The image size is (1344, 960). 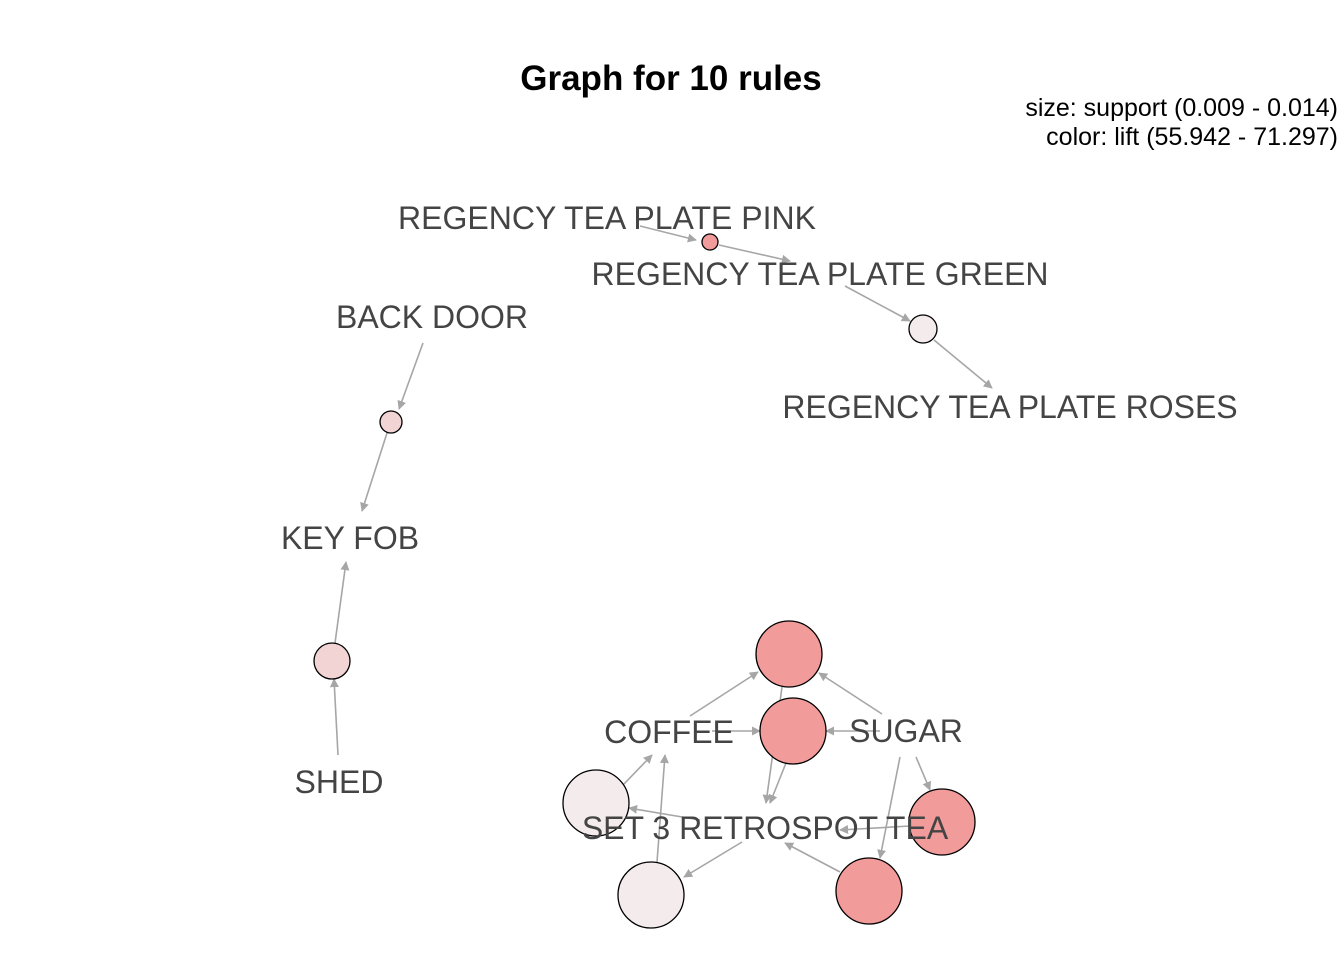 I want to click on edge-shed-to-r4, so click(x=334, y=717).